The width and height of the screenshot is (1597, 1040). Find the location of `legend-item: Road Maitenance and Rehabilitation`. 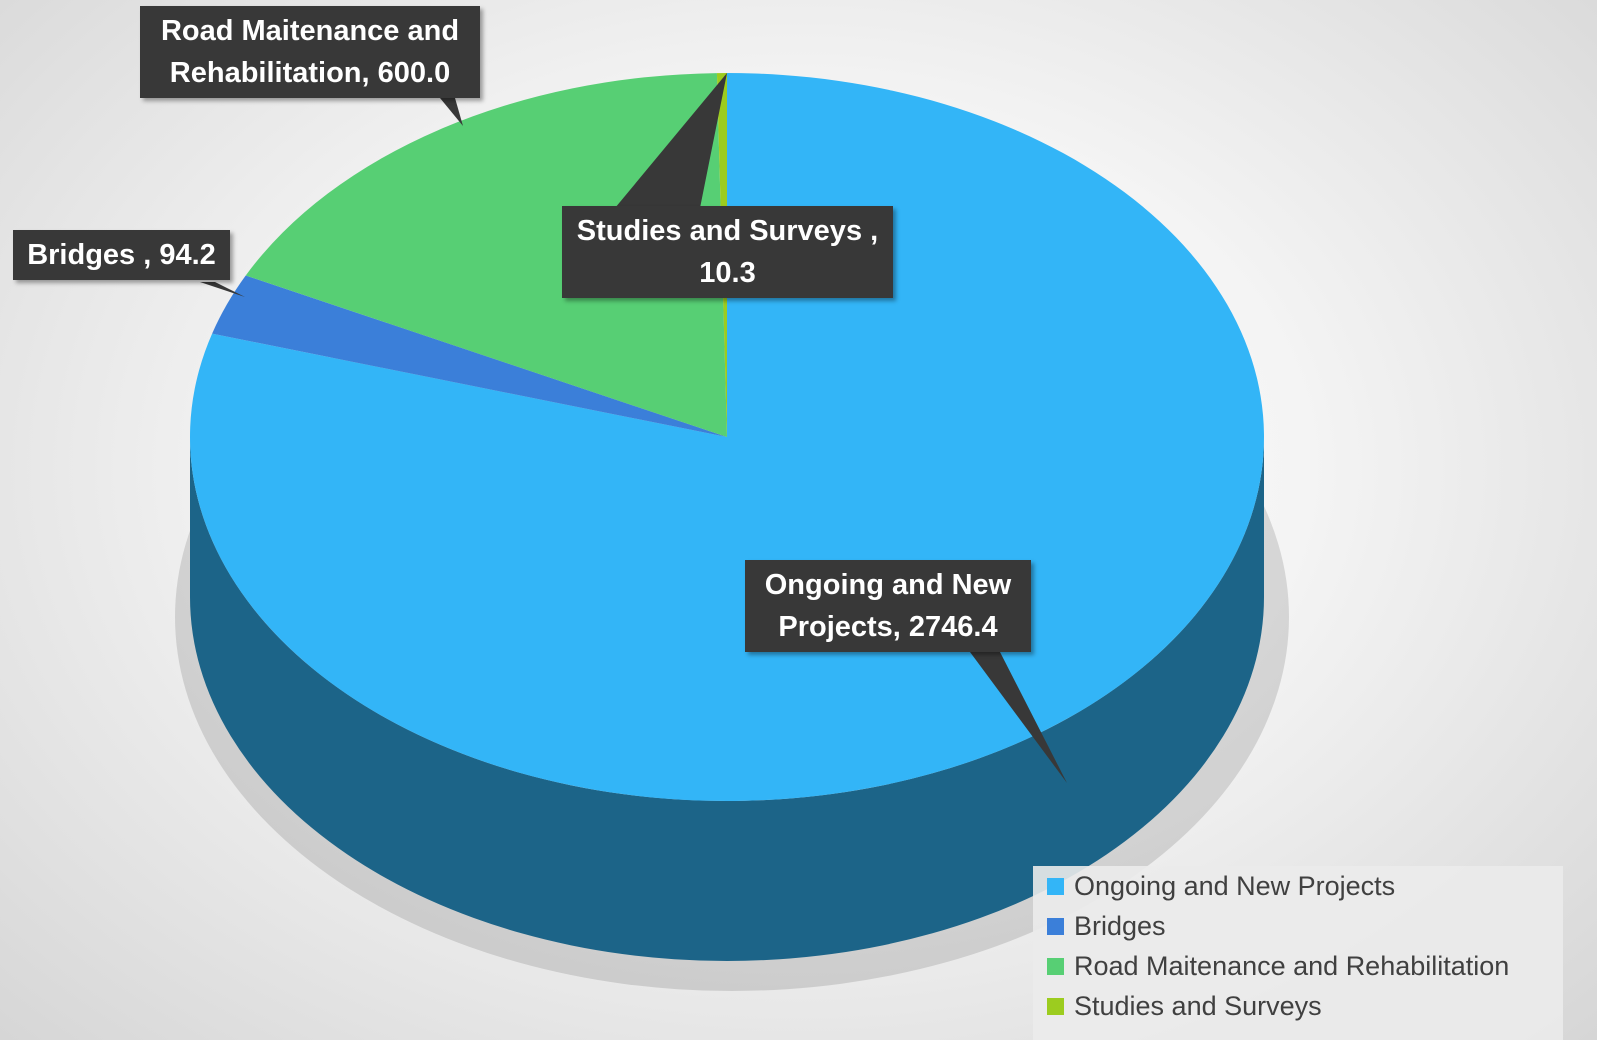

legend-item: Road Maitenance and Rehabilitation is located at coordinates (1298, 966).